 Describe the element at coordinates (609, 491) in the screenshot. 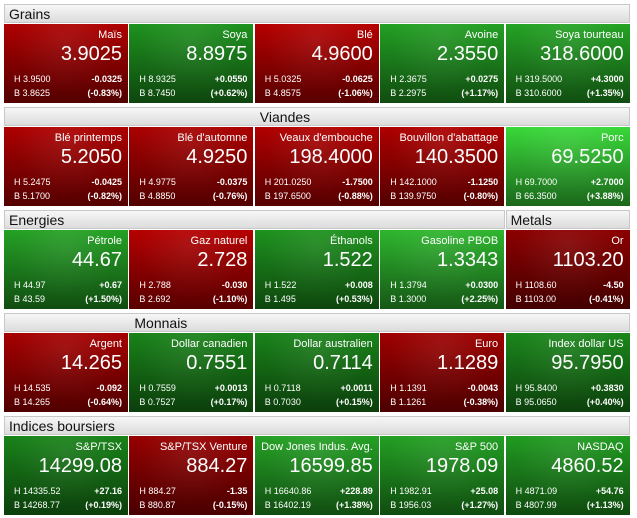

I see `quote-change: +54.76` at that location.